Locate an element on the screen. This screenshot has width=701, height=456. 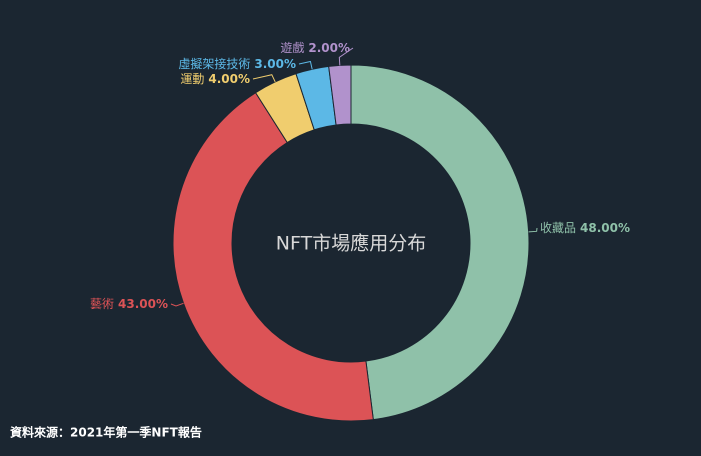
slice-label: 虛擬架接技術 3.00% is located at coordinates (237, 63).